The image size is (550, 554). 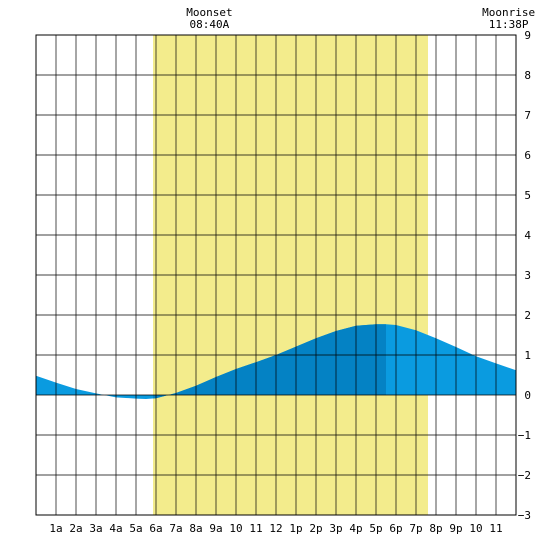 What do you see at coordinates (527, 195) in the screenshot?
I see `y-tick-label: 5` at bounding box center [527, 195].